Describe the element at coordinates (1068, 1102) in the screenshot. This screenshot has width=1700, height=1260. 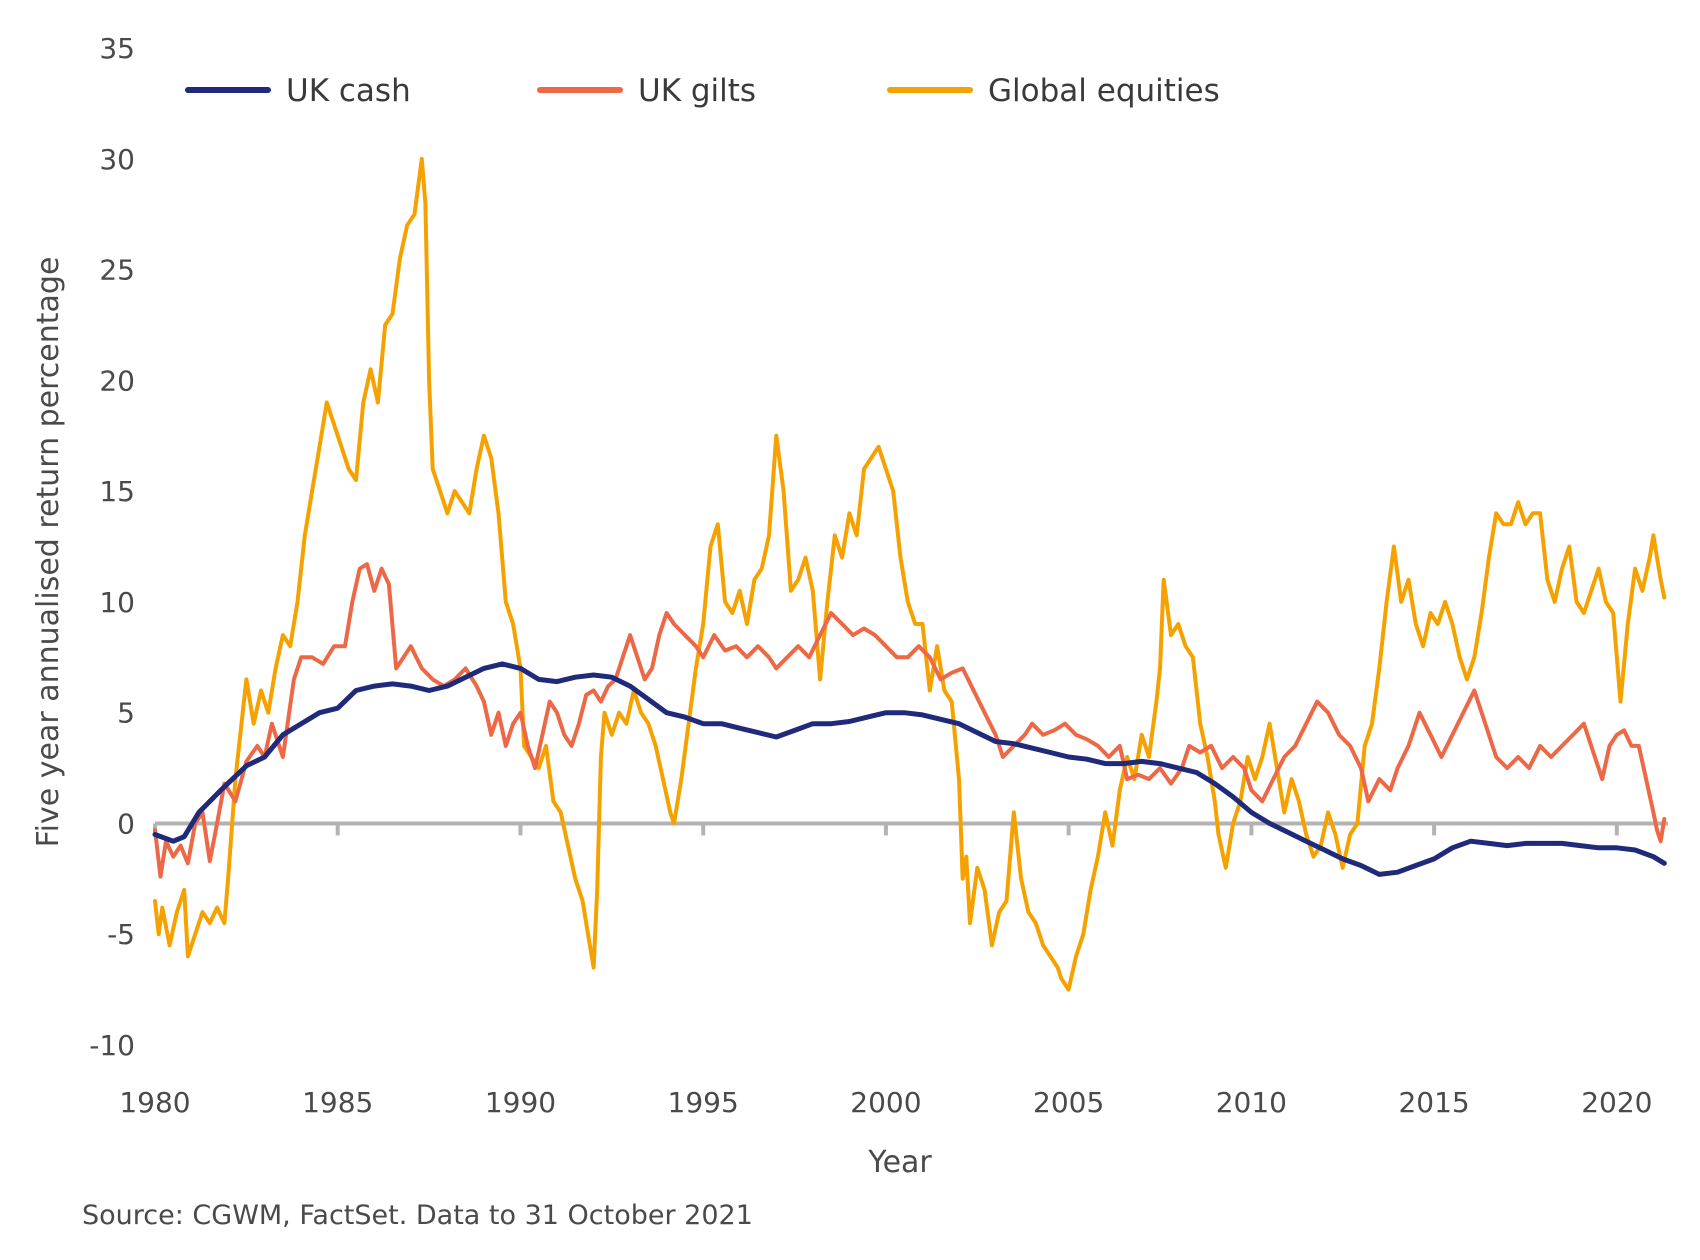
I see `x-tick-label: 2005` at that location.